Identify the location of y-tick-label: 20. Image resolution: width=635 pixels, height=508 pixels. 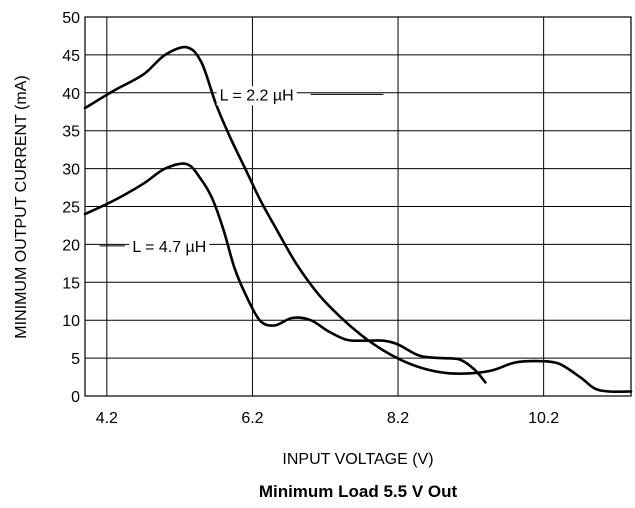
(71, 245).